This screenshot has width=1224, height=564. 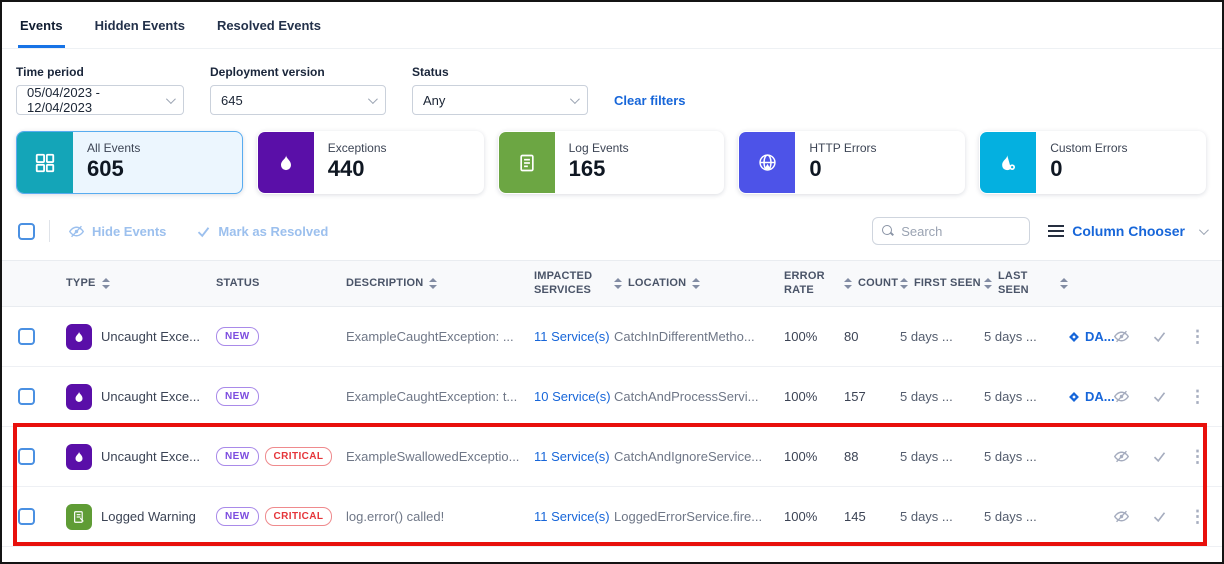 I want to click on time-period-select: 05/04/2023 - 12/04/2023, so click(x=100, y=100).